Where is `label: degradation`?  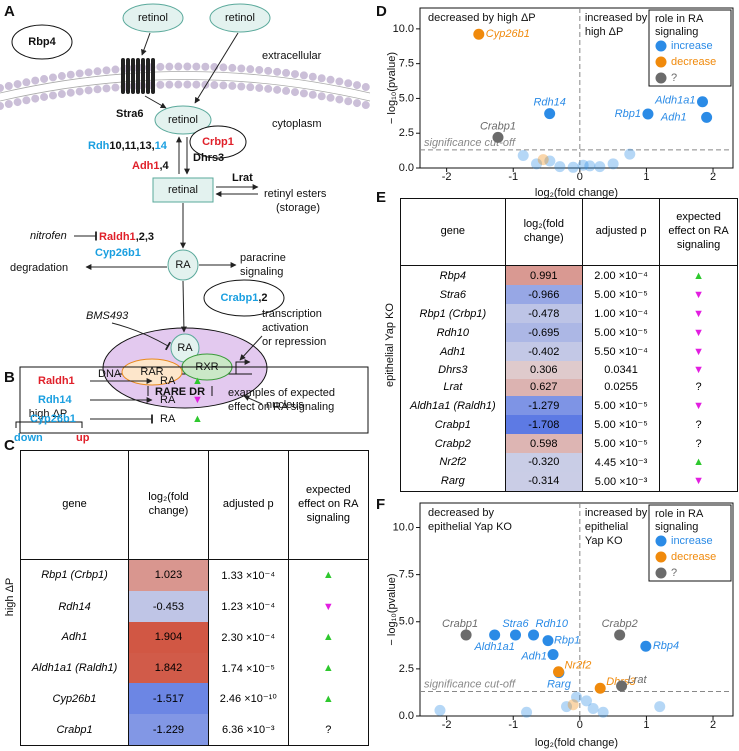
label: degradation is located at coordinates (39, 268).